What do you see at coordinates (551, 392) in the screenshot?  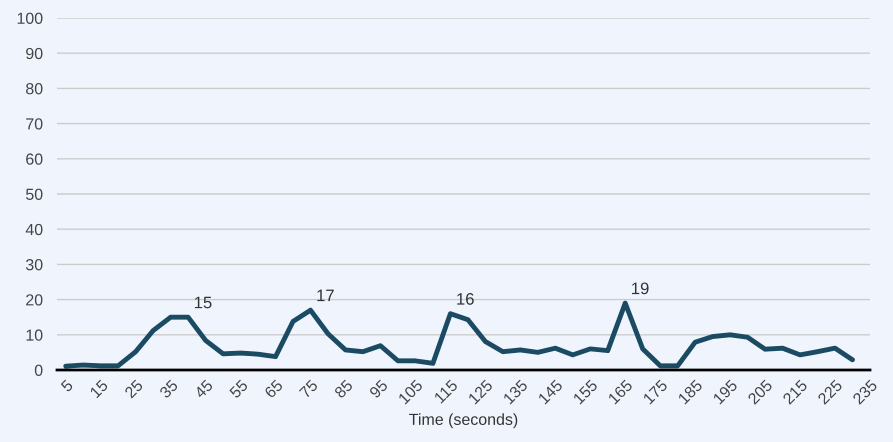 I see `x-tick-label: 145` at bounding box center [551, 392].